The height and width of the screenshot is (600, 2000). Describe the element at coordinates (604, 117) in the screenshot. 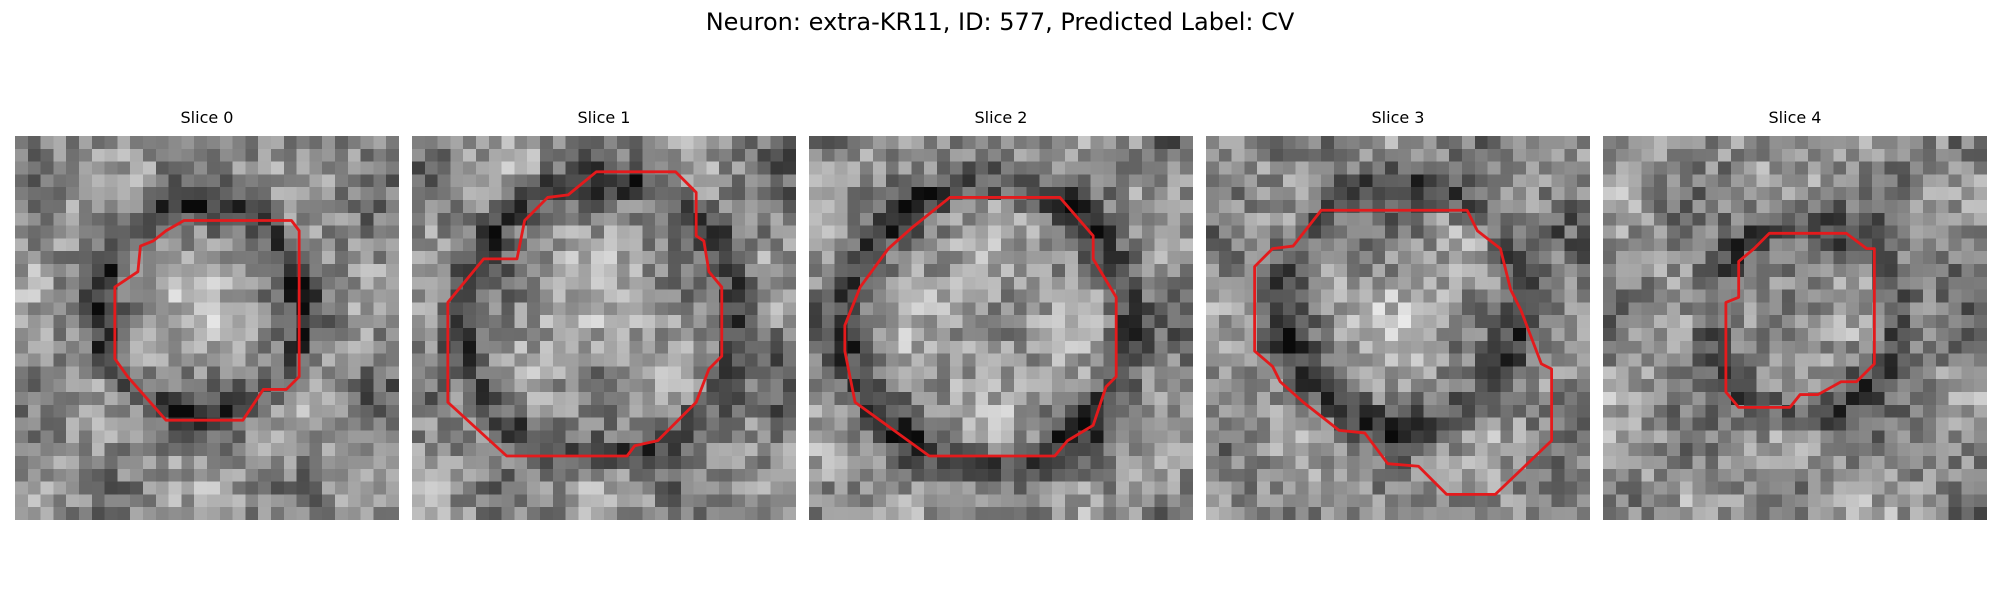

I see `slice-title: Slice 1` at that location.